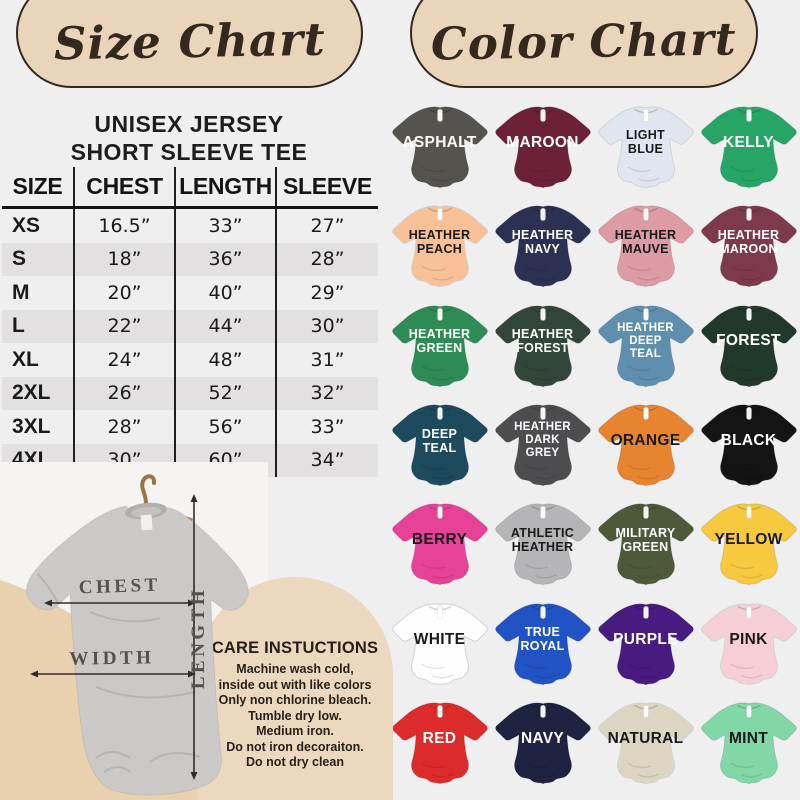  I want to click on size-cell-value: 30”, so click(326, 326).